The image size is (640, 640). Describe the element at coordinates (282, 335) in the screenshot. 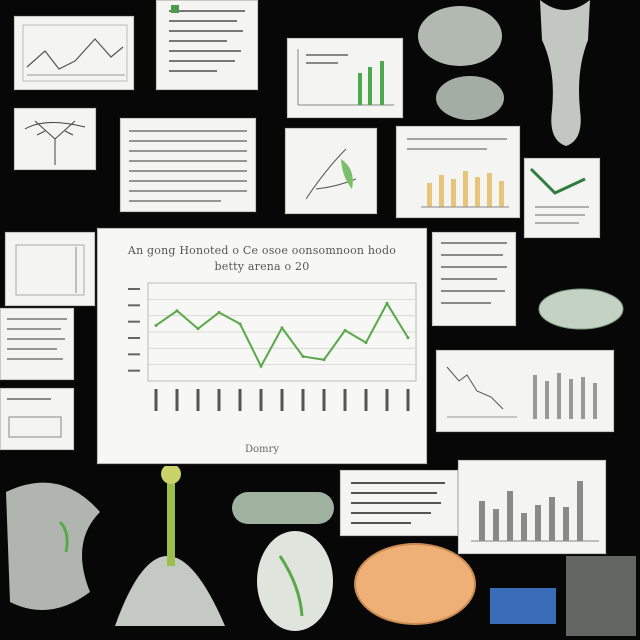

I see `series-line` at that location.